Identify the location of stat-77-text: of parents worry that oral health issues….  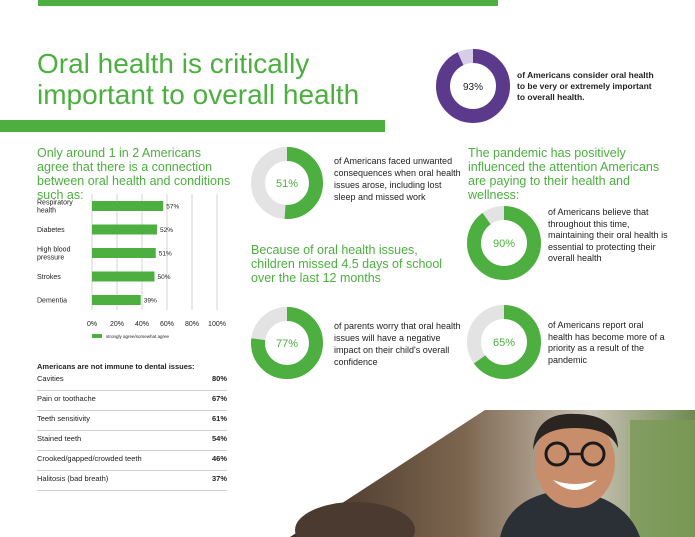
(397, 344).